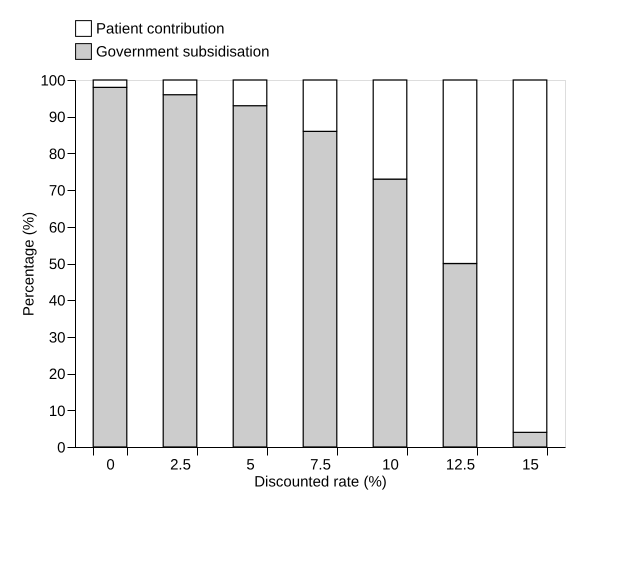 The height and width of the screenshot is (583, 626). I want to click on y-axis-title: Percentage (%), so click(29, 264).